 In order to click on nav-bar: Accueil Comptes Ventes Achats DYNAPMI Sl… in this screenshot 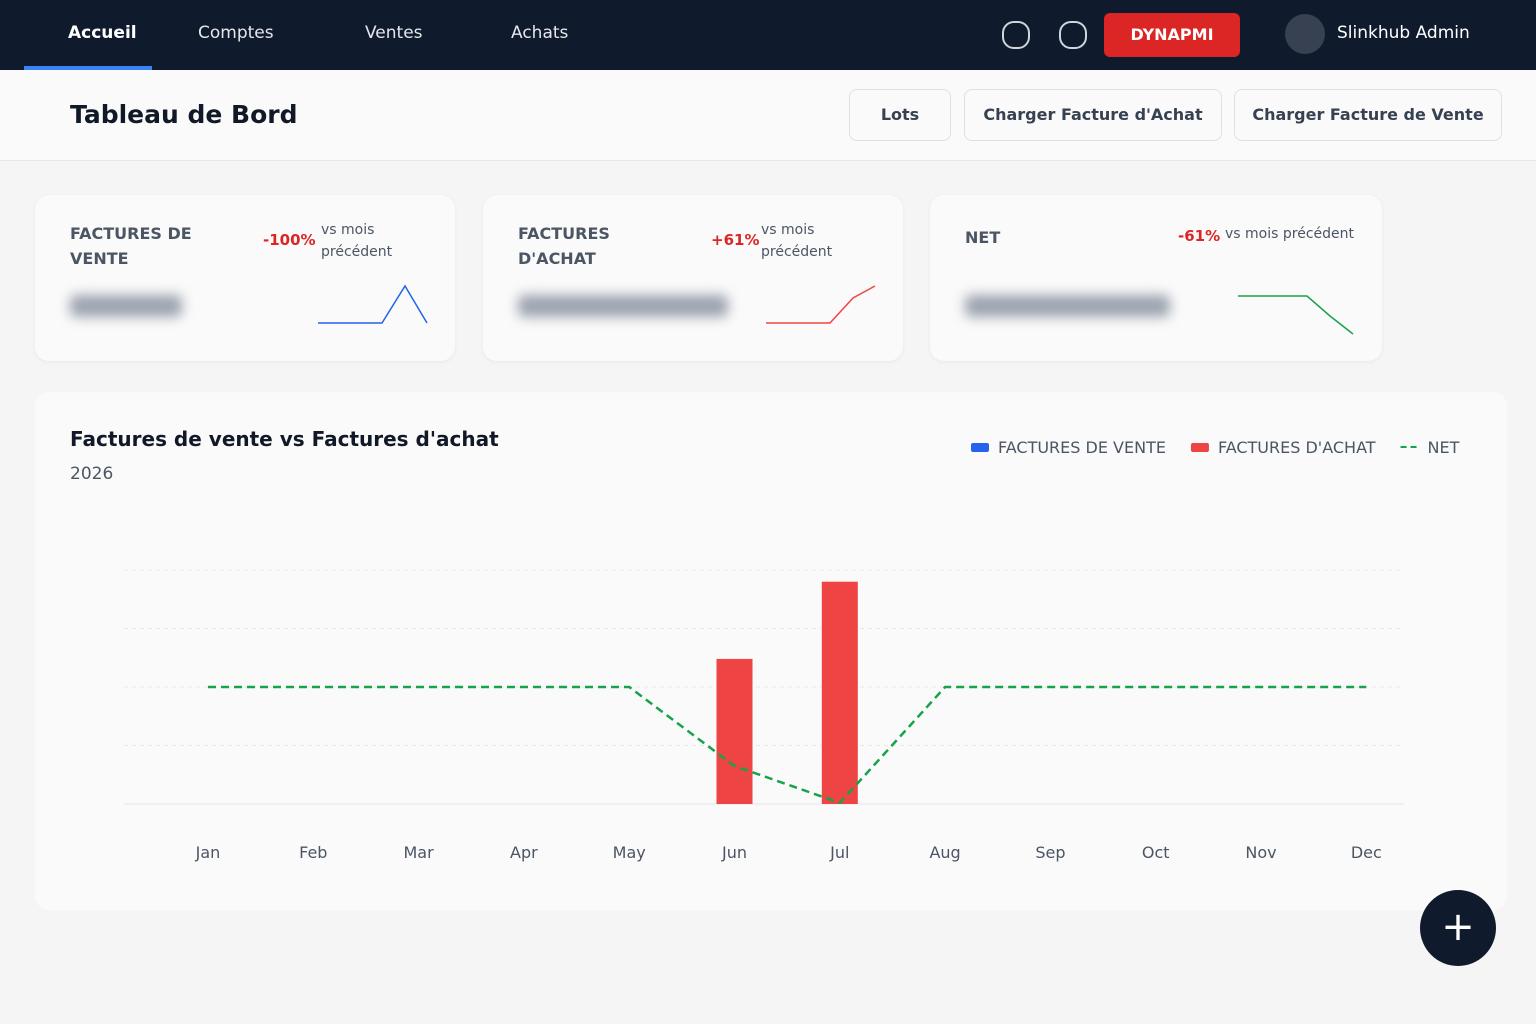, I will do `click(768, 35)`.